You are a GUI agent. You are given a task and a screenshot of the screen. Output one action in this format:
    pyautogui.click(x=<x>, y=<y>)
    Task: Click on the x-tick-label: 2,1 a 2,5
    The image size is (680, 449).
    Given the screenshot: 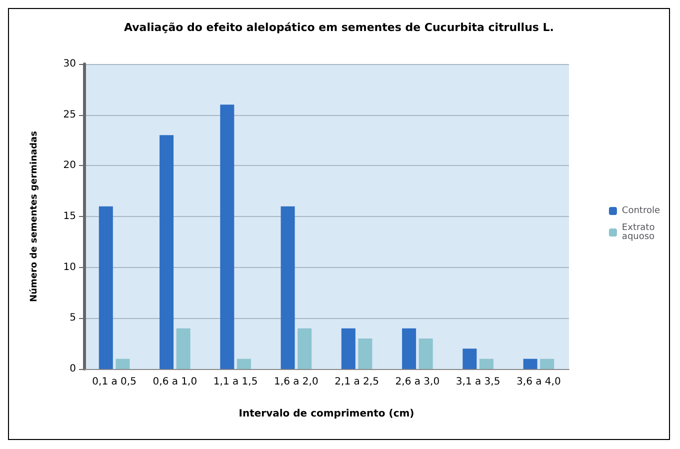 What is the action you would take?
    pyautogui.click(x=356, y=382)
    